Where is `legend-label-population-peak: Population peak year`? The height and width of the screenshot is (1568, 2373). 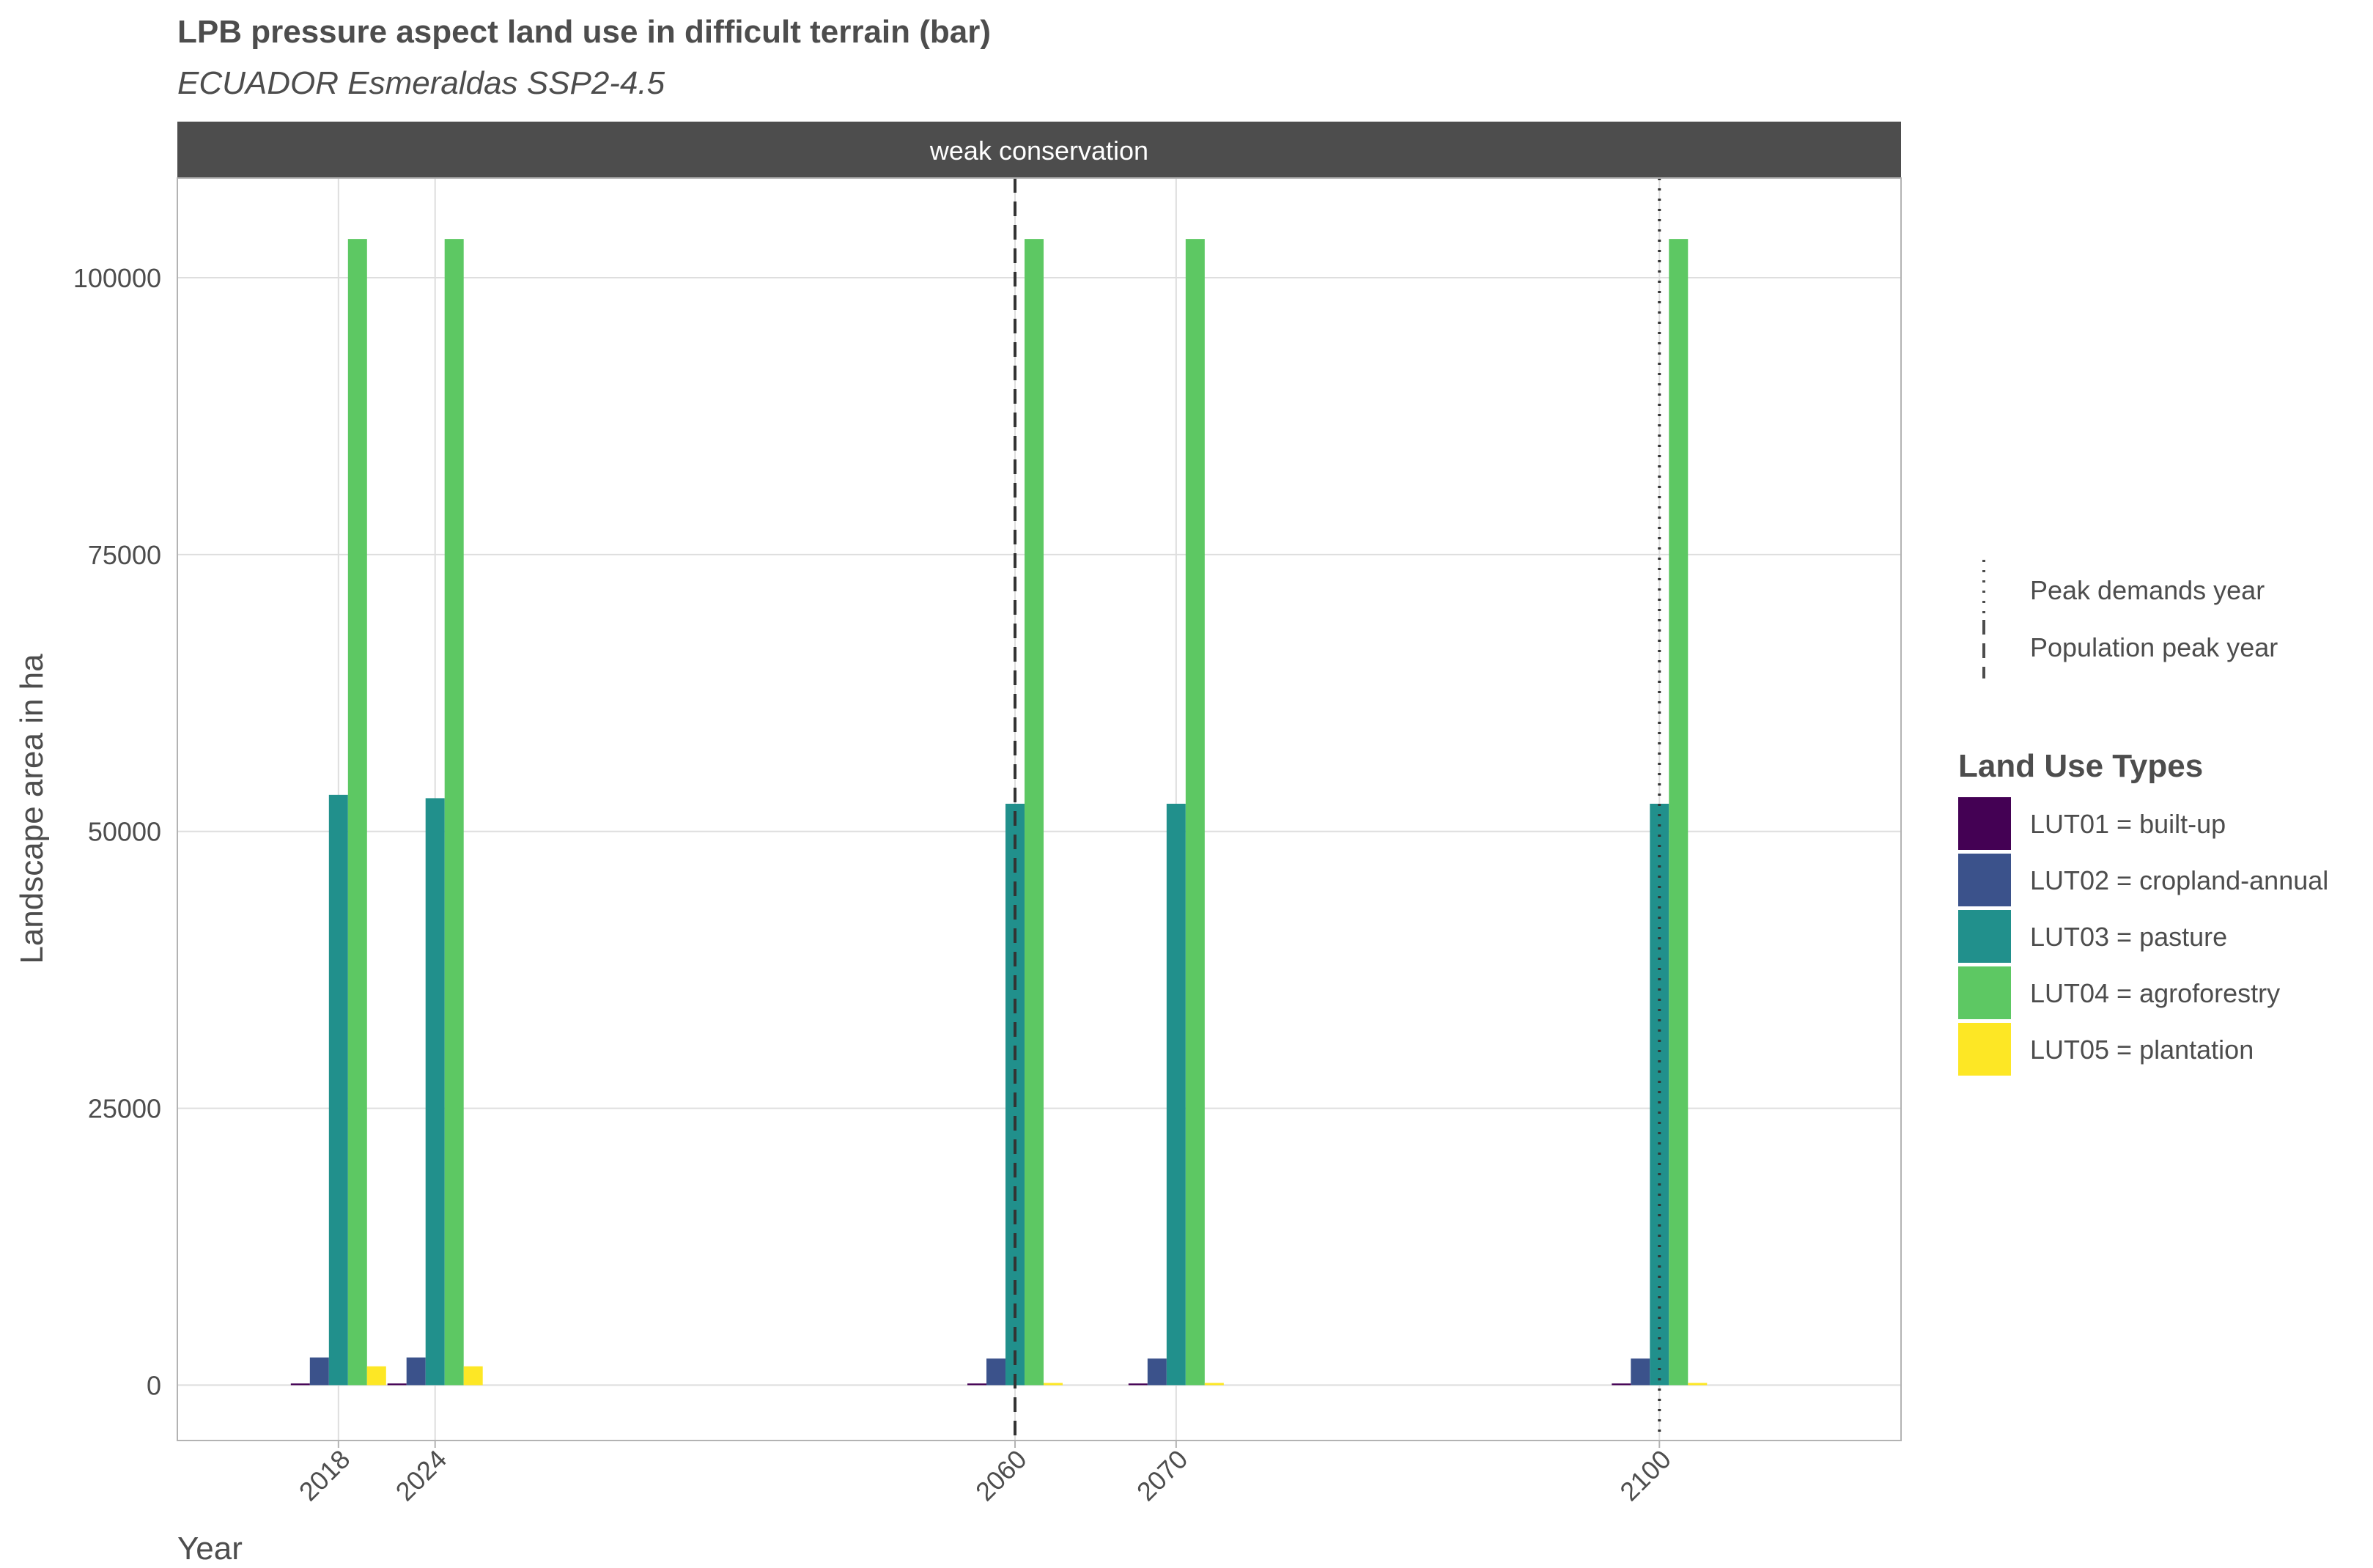
legend-label-population-peak: Population peak year is located at coordinates (2154, 647).